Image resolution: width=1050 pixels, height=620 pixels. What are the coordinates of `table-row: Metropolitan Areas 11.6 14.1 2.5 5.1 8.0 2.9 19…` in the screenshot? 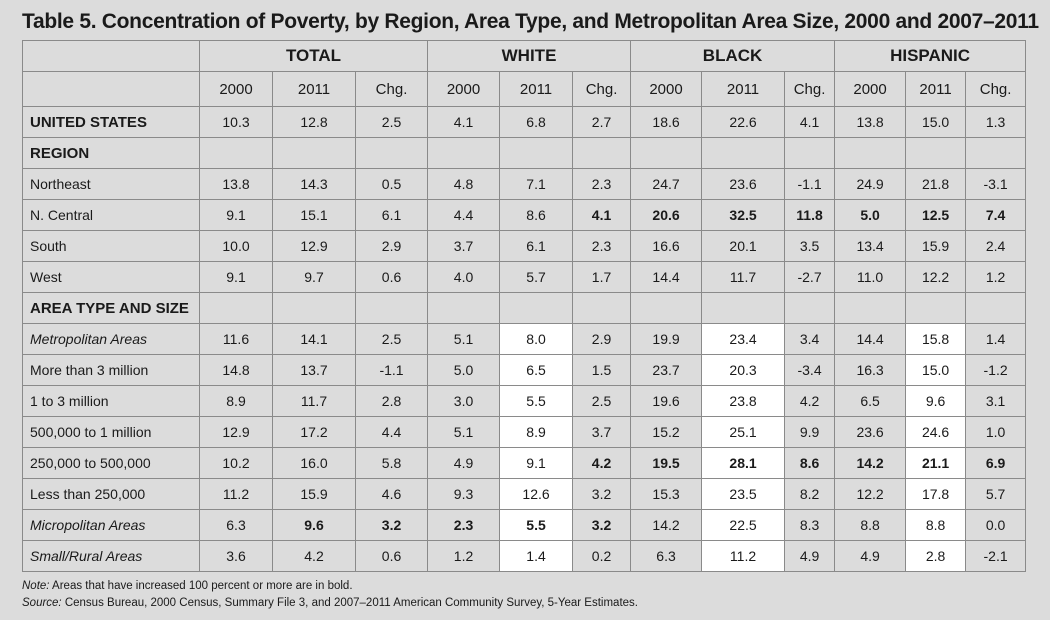 It's located at (524, 339).